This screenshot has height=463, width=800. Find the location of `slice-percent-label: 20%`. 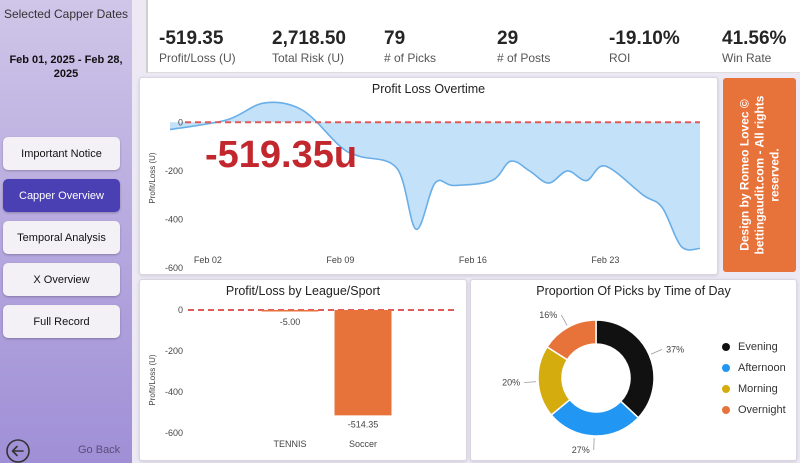

slice-percent-label: 20% is located at coordinates (511, 383).